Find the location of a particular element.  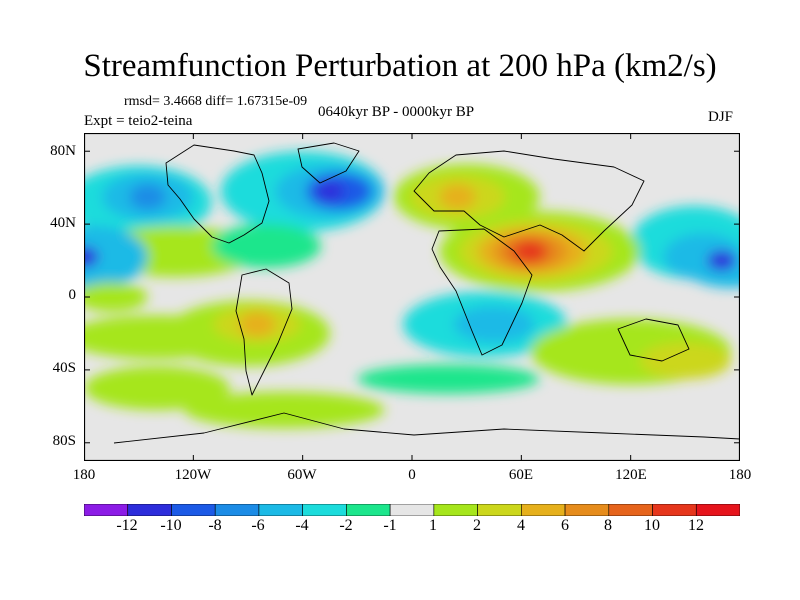

colorbar-label: 6 is located at coordinates (565, 525).